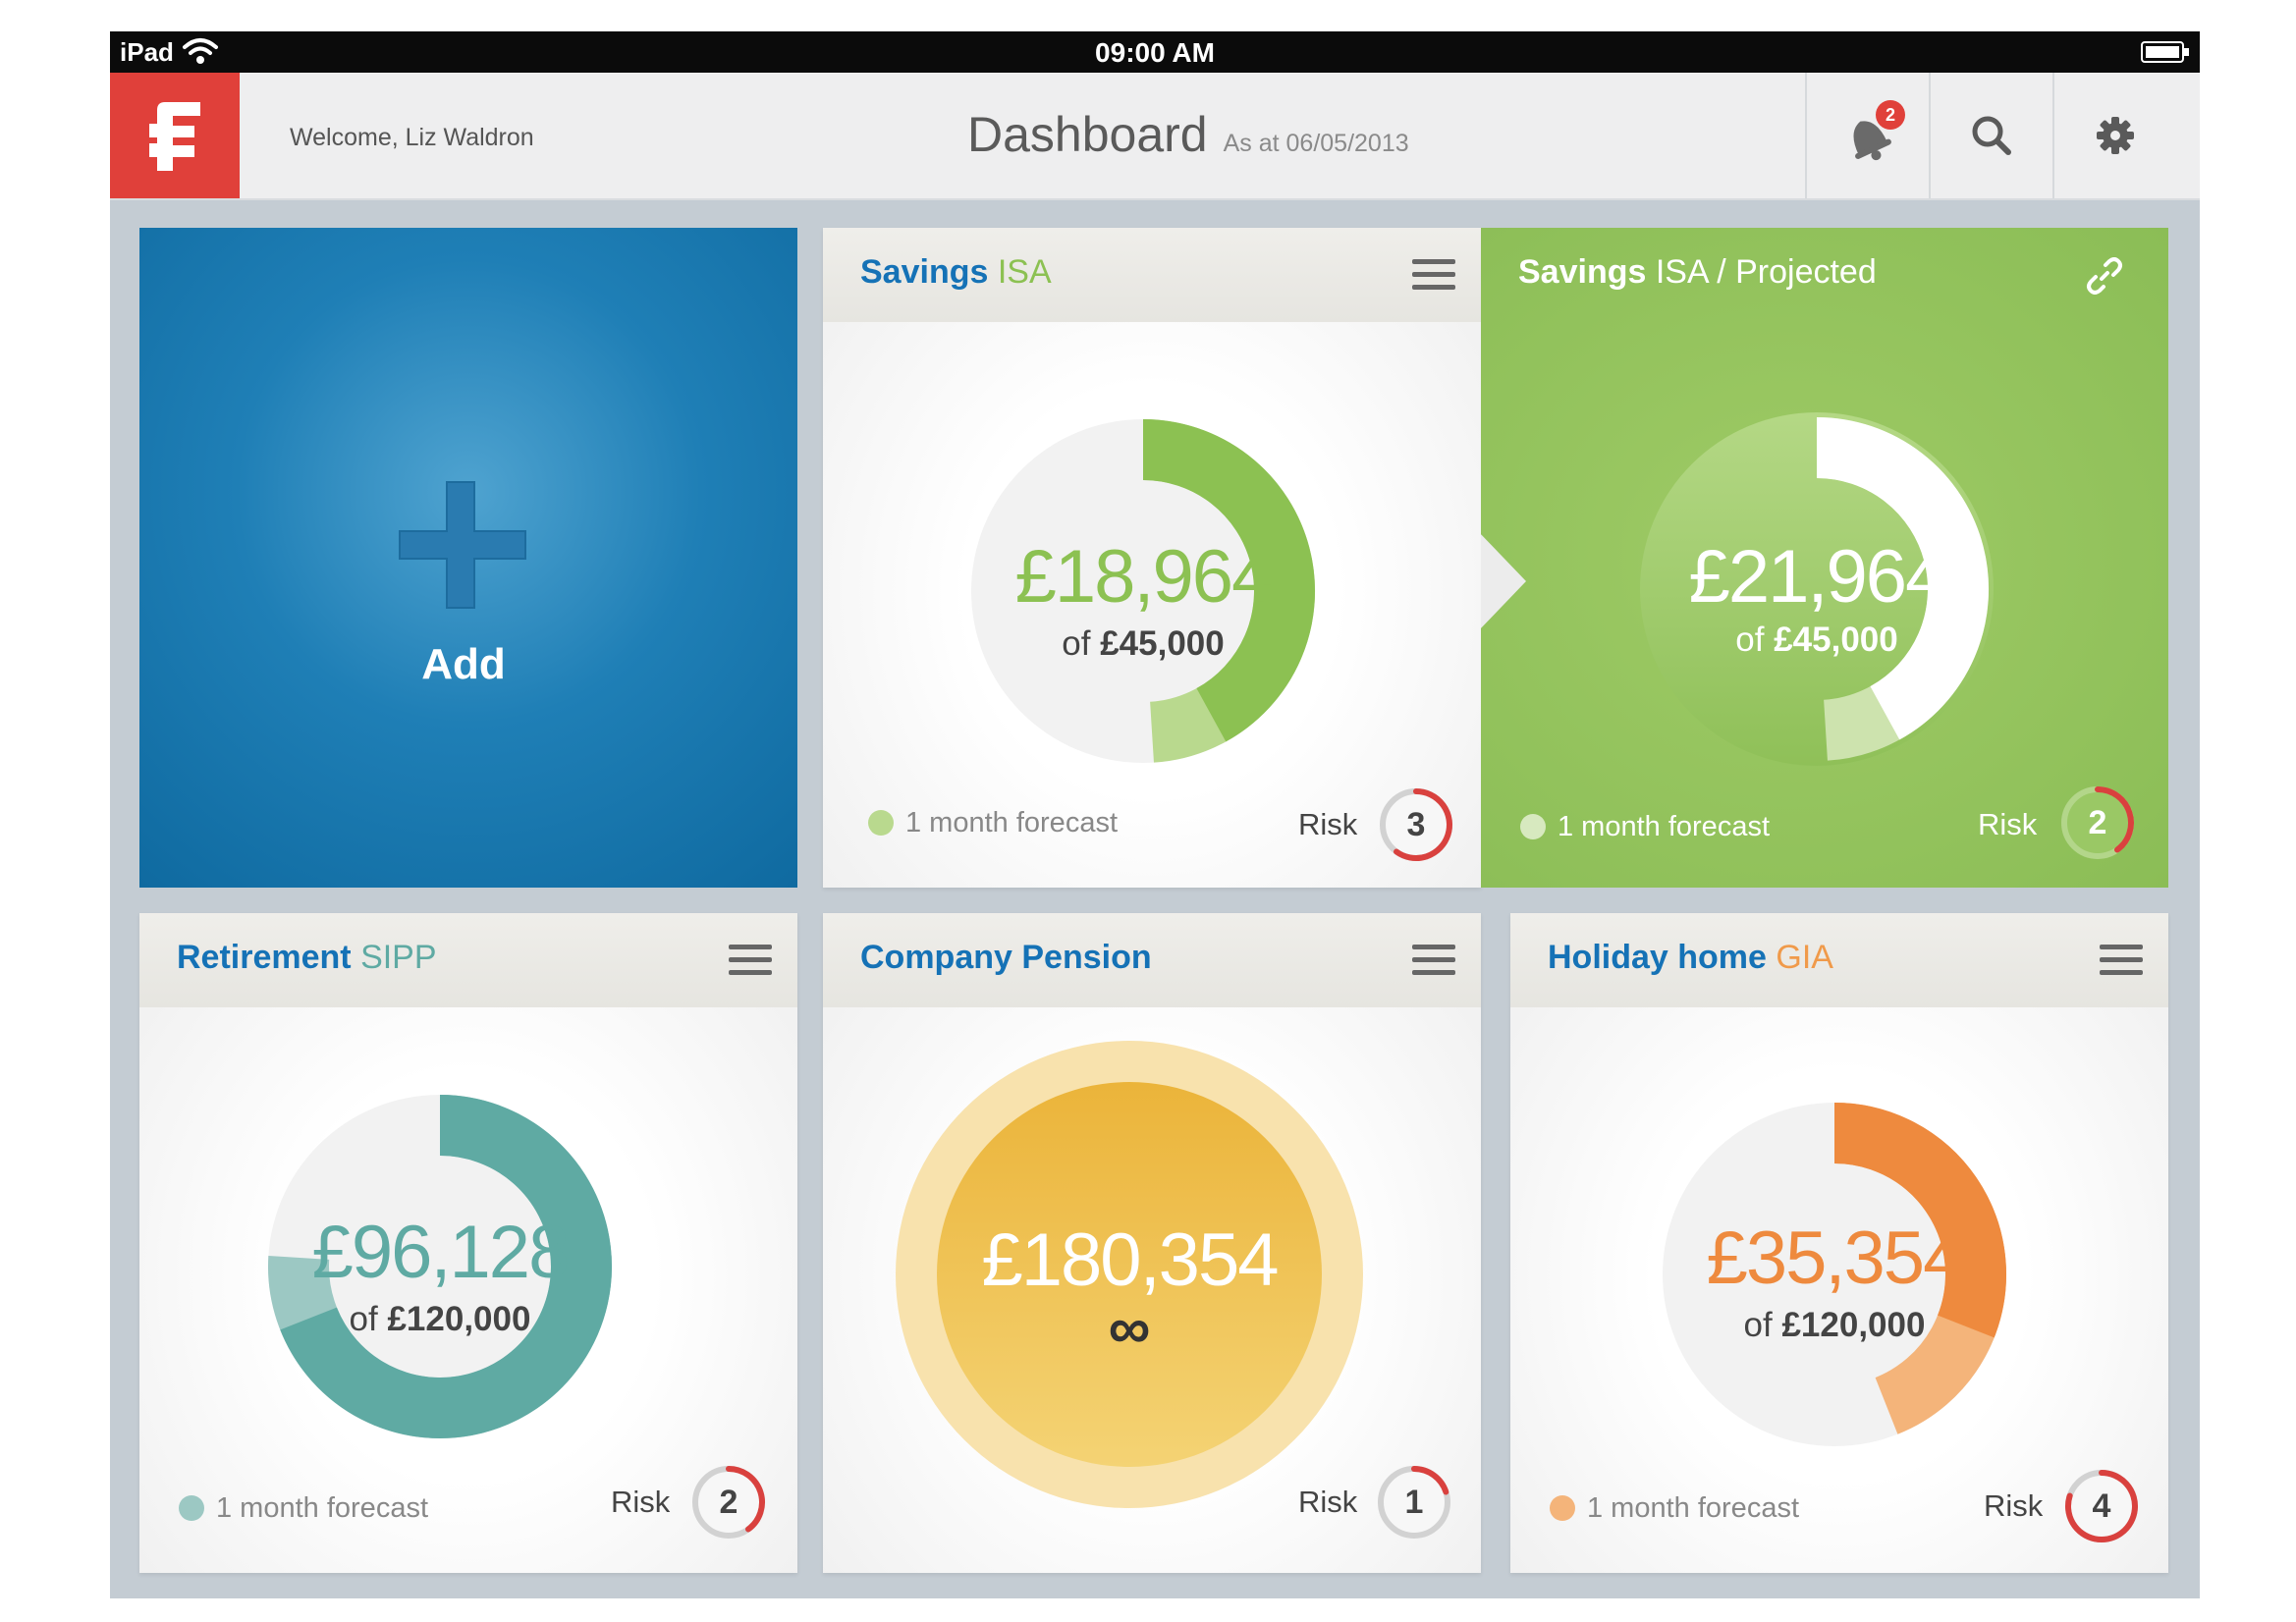 This screenshot has height=1622, width=2296. I want to click on search-icon, so click(1991, 135).